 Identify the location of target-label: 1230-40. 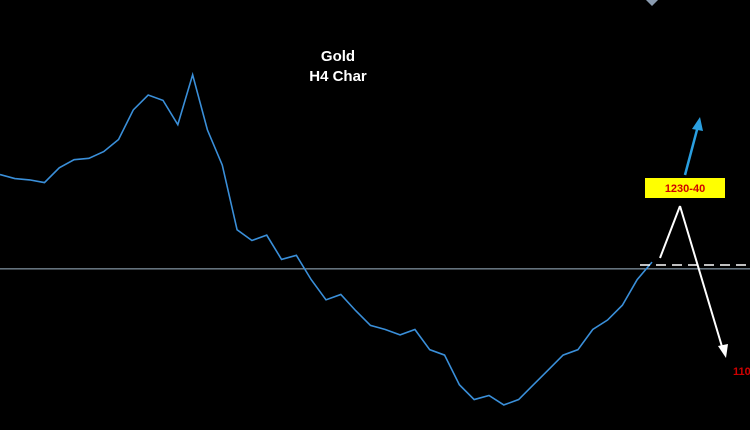
(685, 189).